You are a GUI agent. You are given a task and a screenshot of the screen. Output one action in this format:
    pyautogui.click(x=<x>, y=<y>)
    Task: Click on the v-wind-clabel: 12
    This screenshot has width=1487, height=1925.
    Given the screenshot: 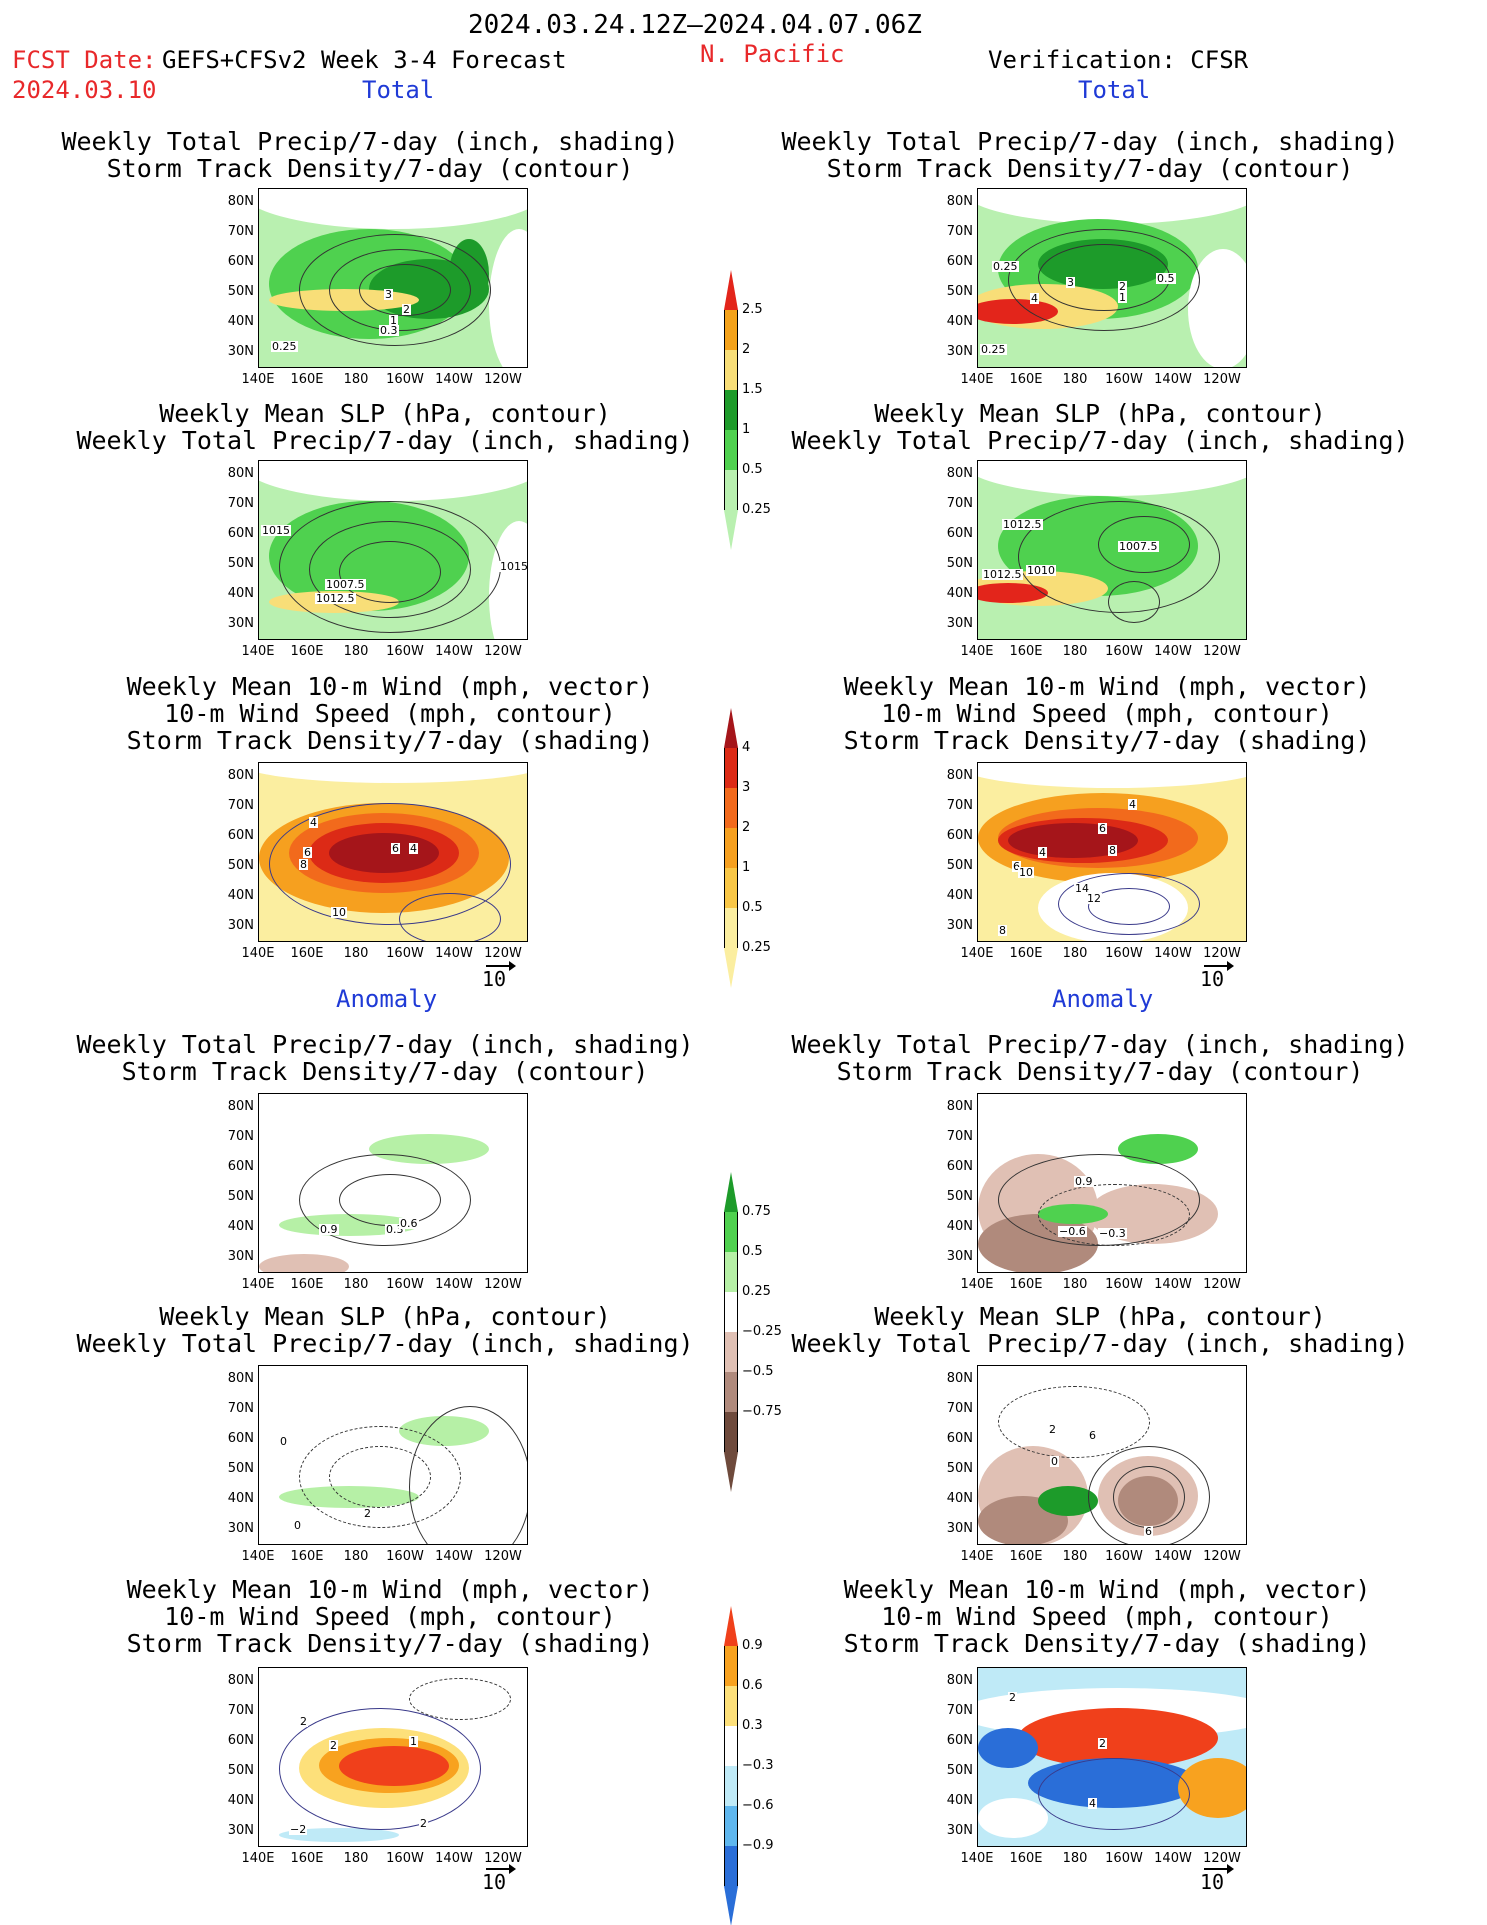 What is the action you would take?
    pyautogui.click(x=1094, y=898)
    